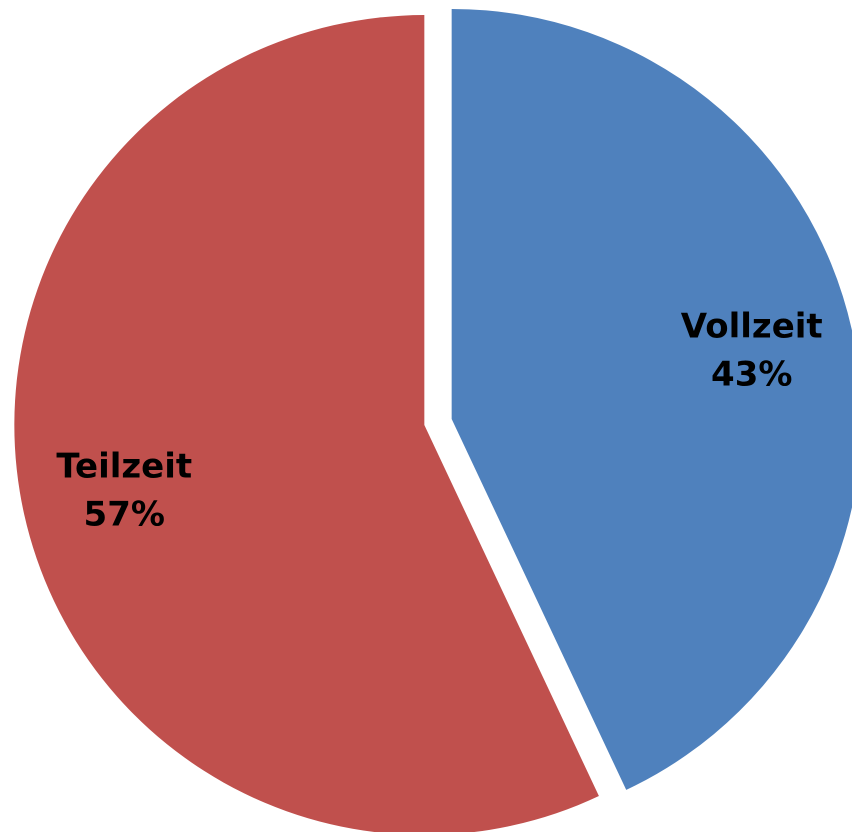 The height and width of the screenshot is (832, 852). What do you see at coordinates (124, 515) in the screenshot?
I see `slice-value-label: 57%` at bounding box center [124, 515].